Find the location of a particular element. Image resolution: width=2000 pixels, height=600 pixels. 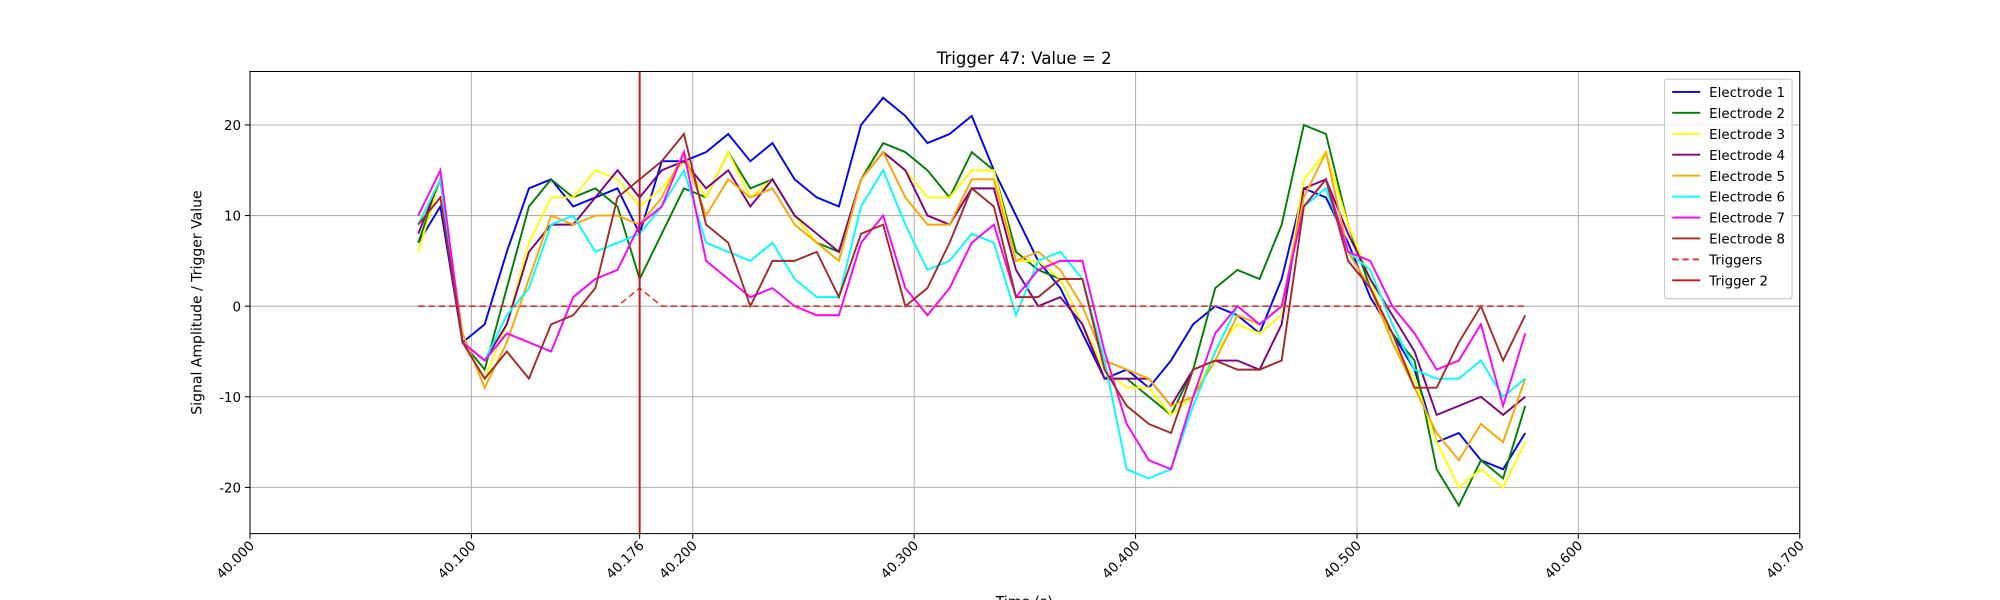

y-tick-label: -10 is located at coordinates (230, 398).